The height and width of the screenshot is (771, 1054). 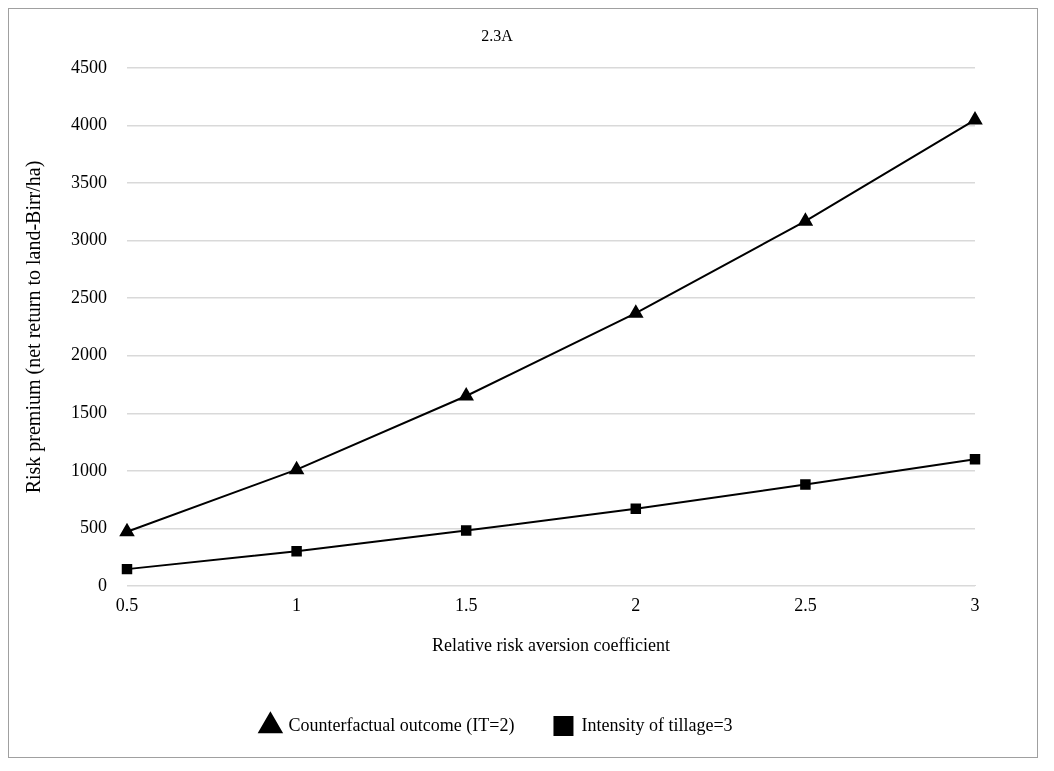 What do you see at coordinates (127, 605) in the screenshot?
I see `x-tick-label: 0.5` at bounding box center [127, 605].